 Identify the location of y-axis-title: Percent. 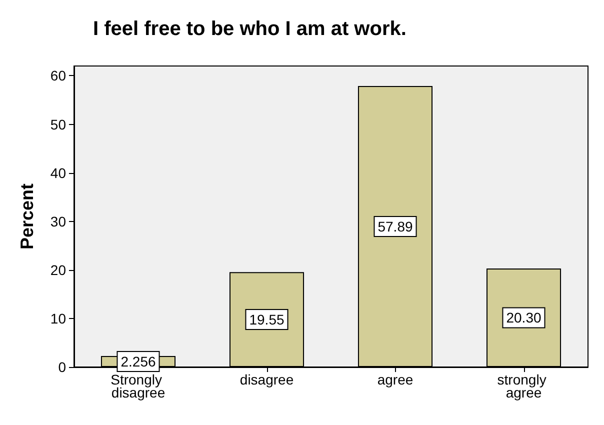
(27, 216).